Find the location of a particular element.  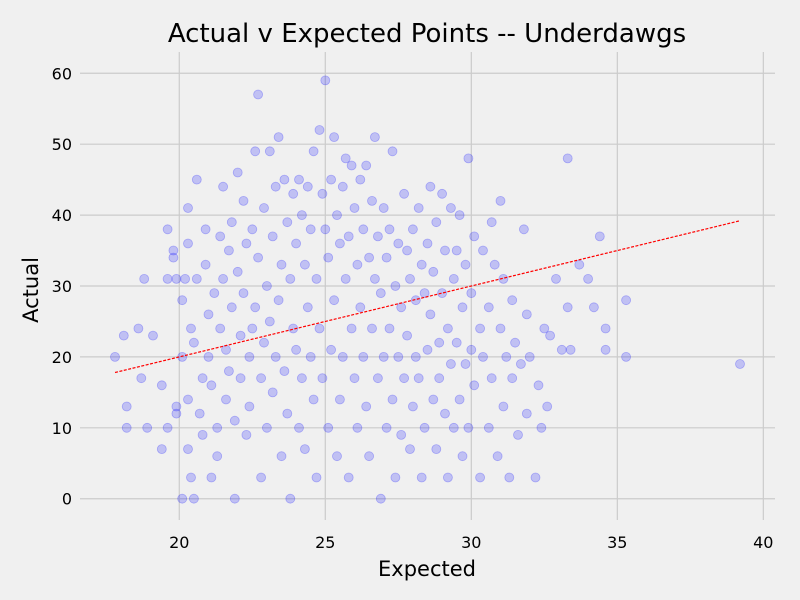

y-tick-label: 20 is located at coordinates (62, 357).